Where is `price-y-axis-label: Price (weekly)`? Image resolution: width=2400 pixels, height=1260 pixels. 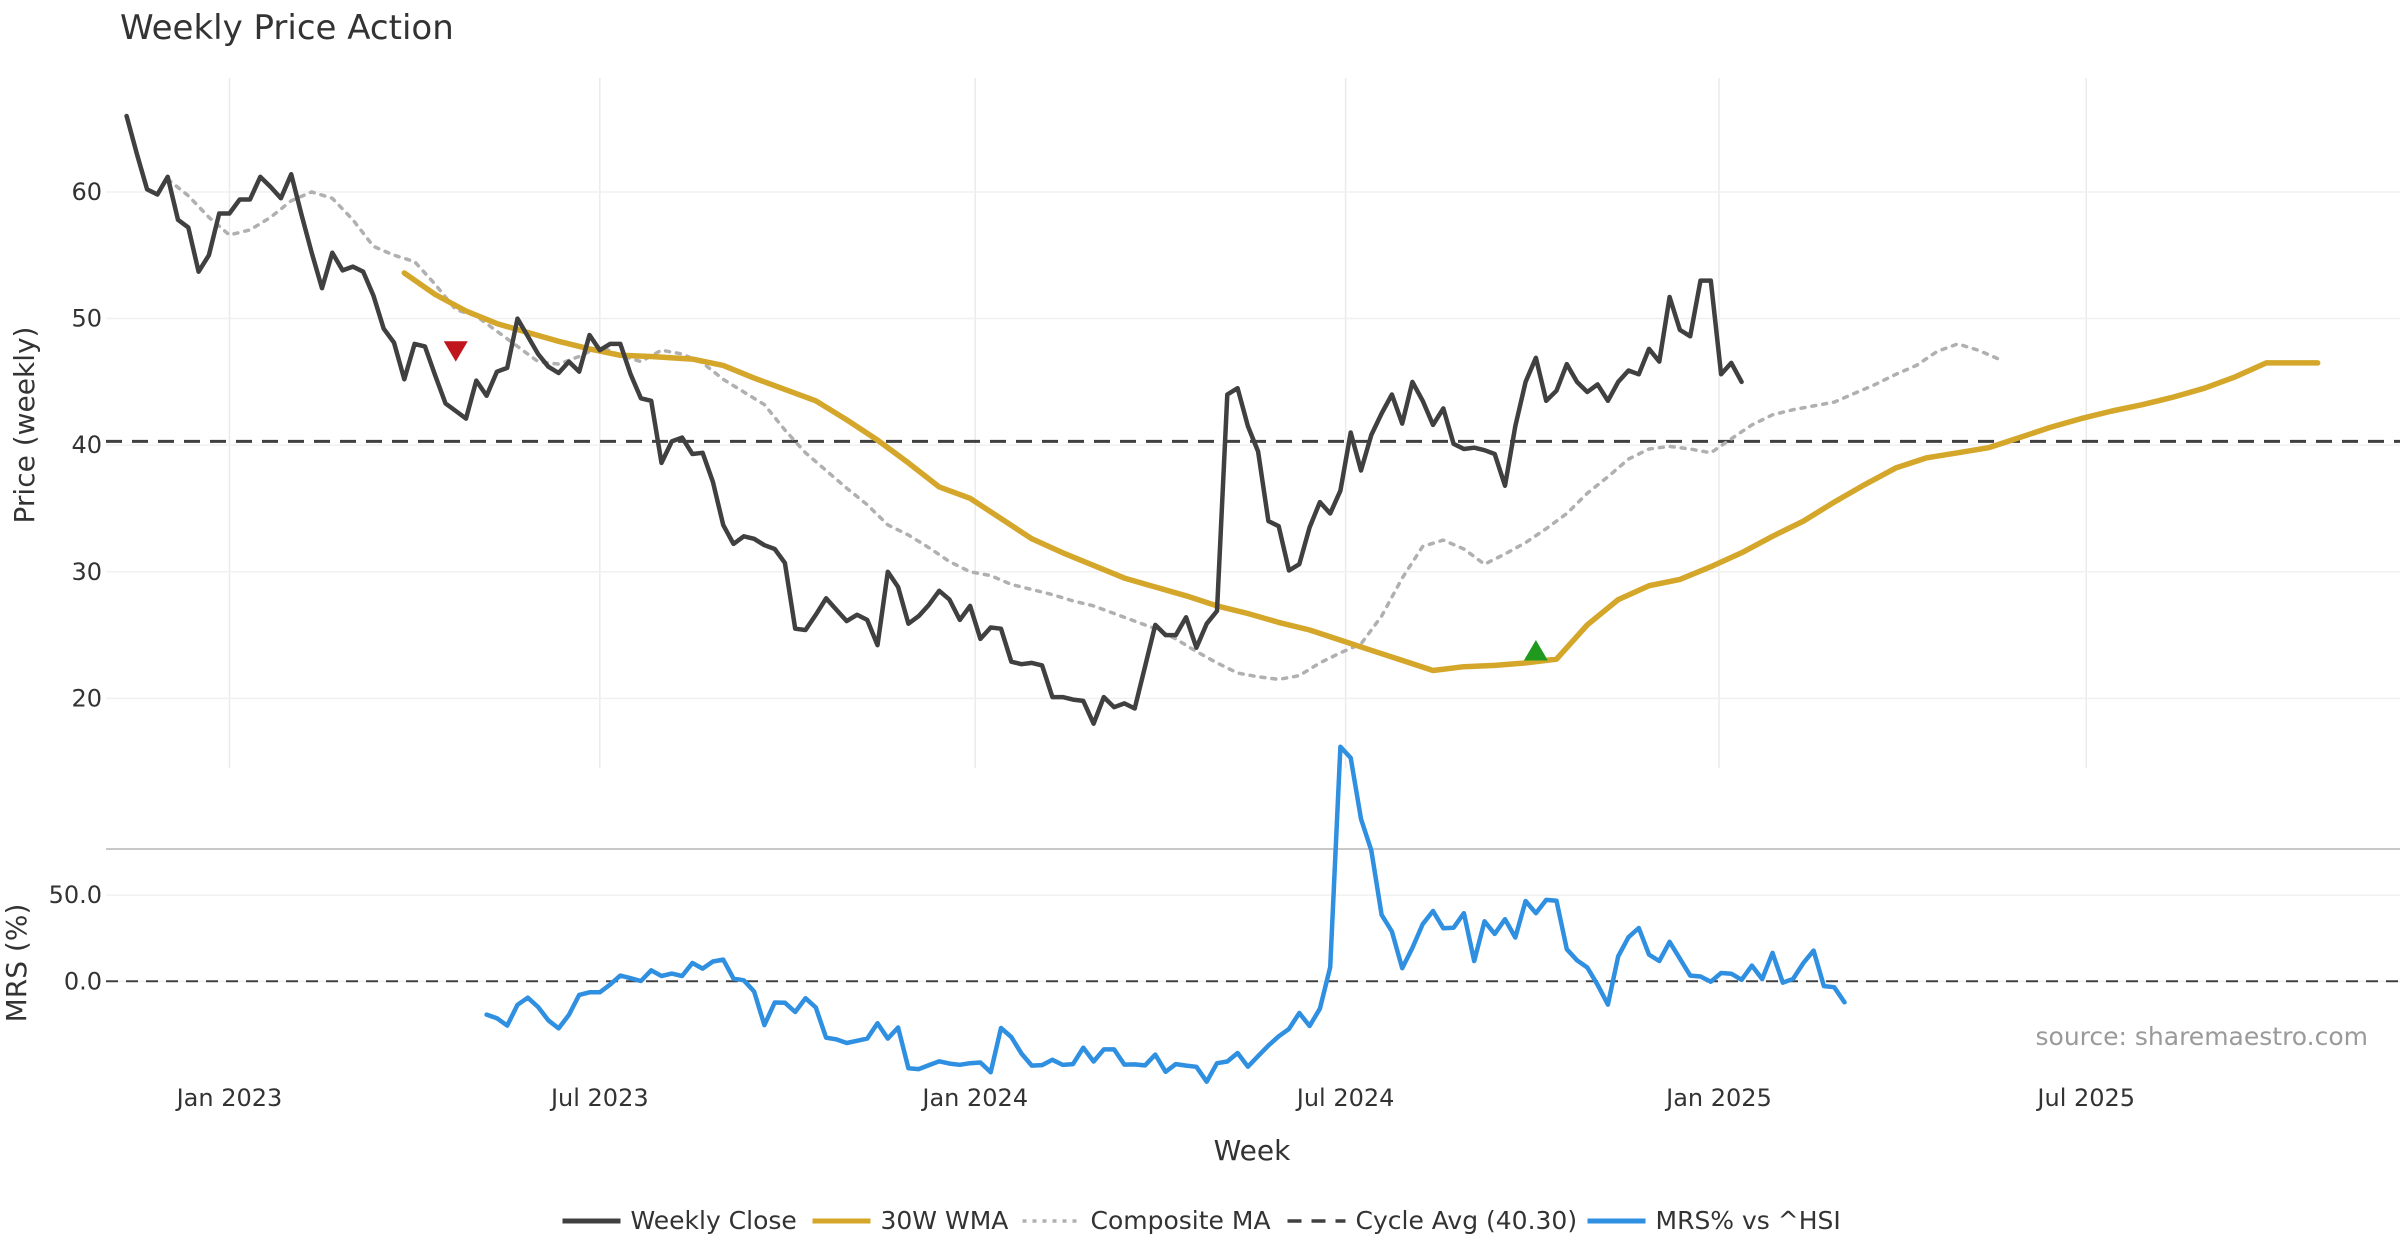 price-y-axis-label: Price (weekly) is located at coordinates (24, 425).